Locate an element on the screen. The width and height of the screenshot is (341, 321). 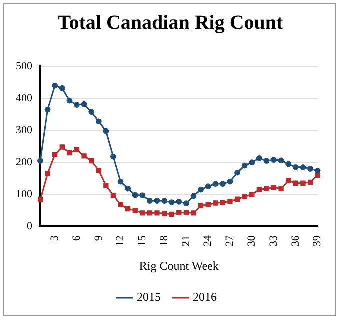
x-axis-title: Rig Count Week is located at coordinates (179, 265).